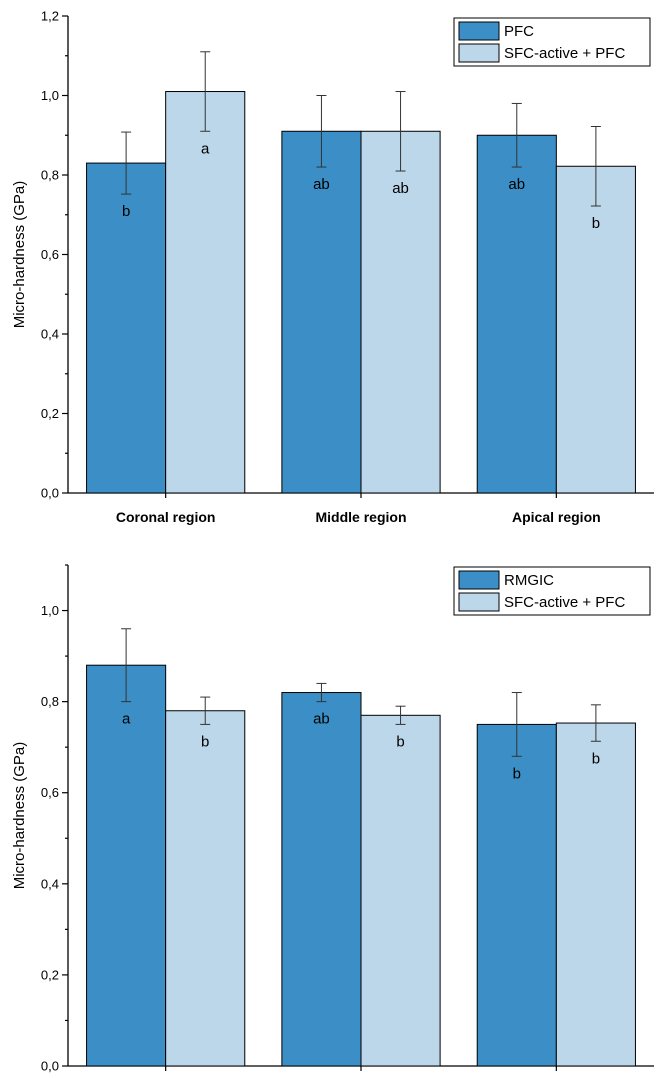  I want to click on legend-entry-label: PFC, so click(519, 31).